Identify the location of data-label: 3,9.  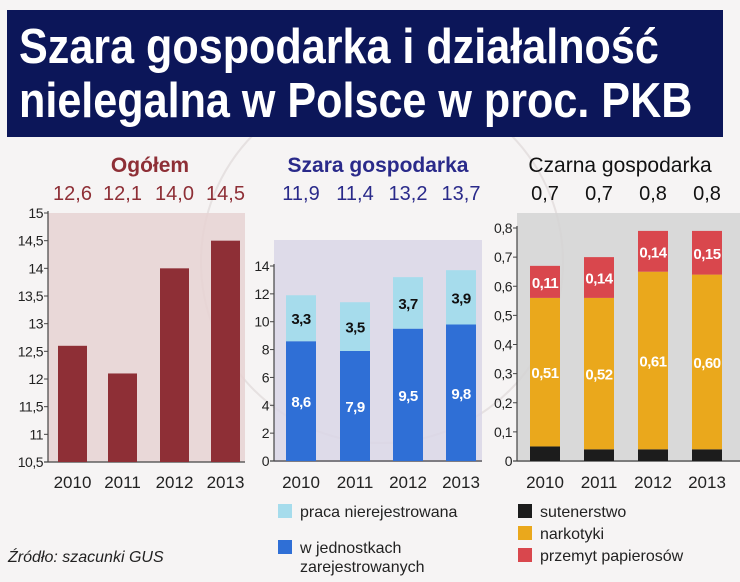
(461, 298).